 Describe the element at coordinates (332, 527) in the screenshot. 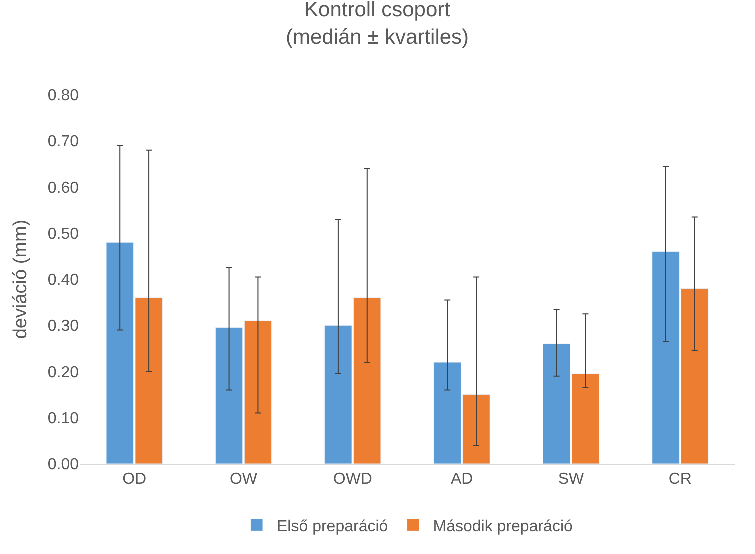

I see `legend-label: Első preparáció` at that location.